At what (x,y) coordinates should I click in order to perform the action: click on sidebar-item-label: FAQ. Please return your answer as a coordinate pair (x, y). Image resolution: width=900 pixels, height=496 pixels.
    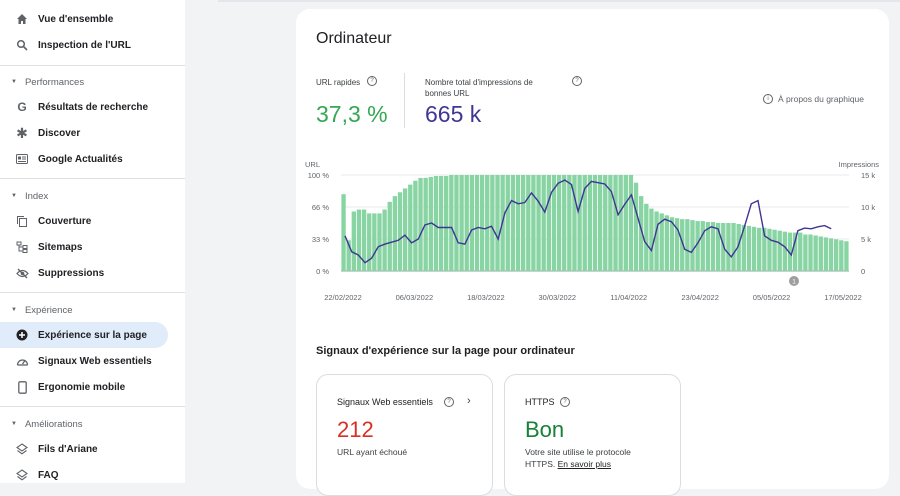
    Looking at the image, I should click on (48, 475).